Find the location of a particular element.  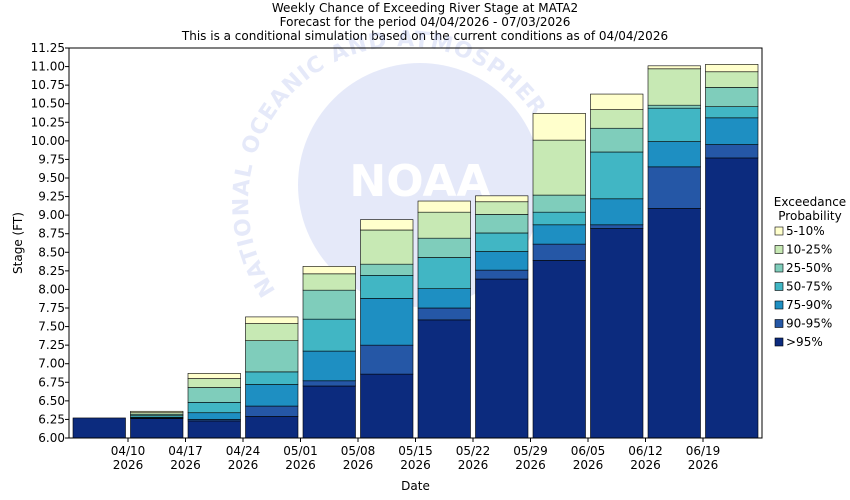

legend-label: >95% is located at coordinates (804, 342).